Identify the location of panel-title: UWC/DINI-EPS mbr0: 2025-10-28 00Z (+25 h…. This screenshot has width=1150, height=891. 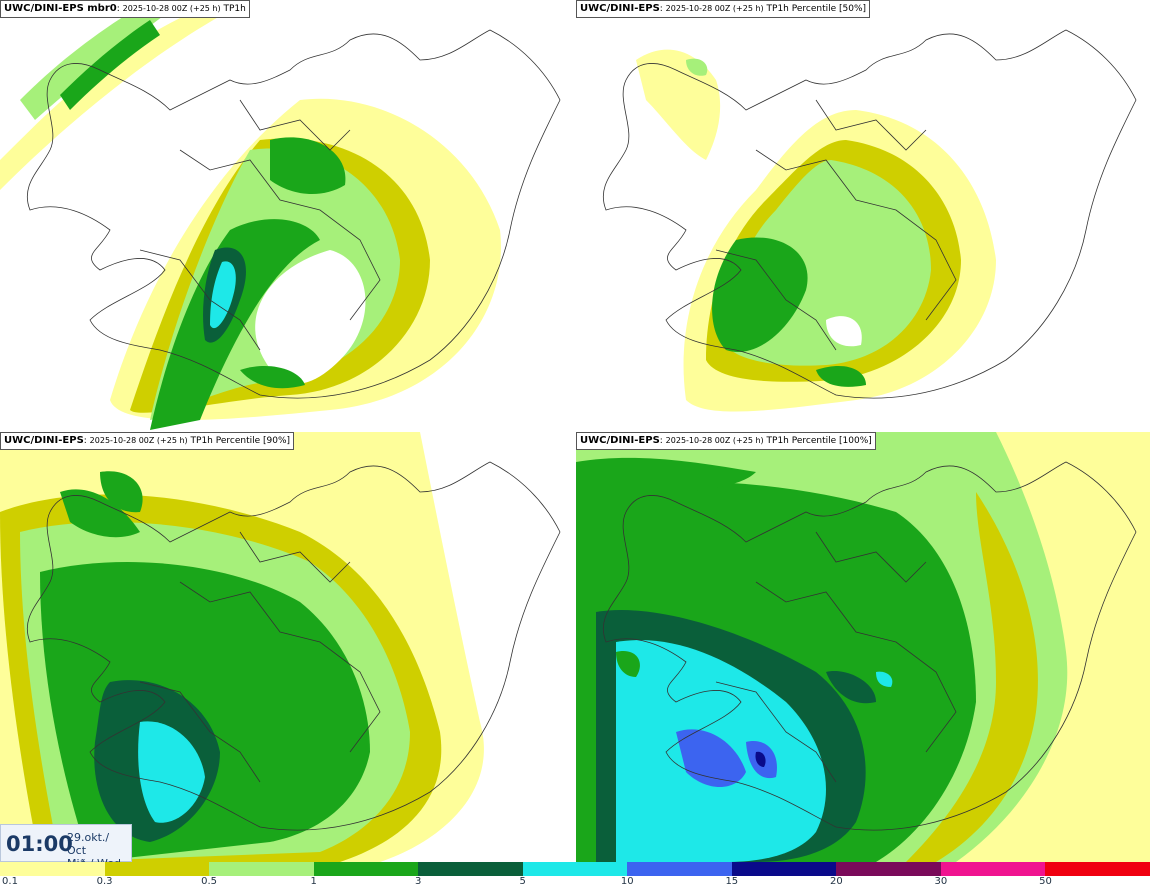
(125, 9).